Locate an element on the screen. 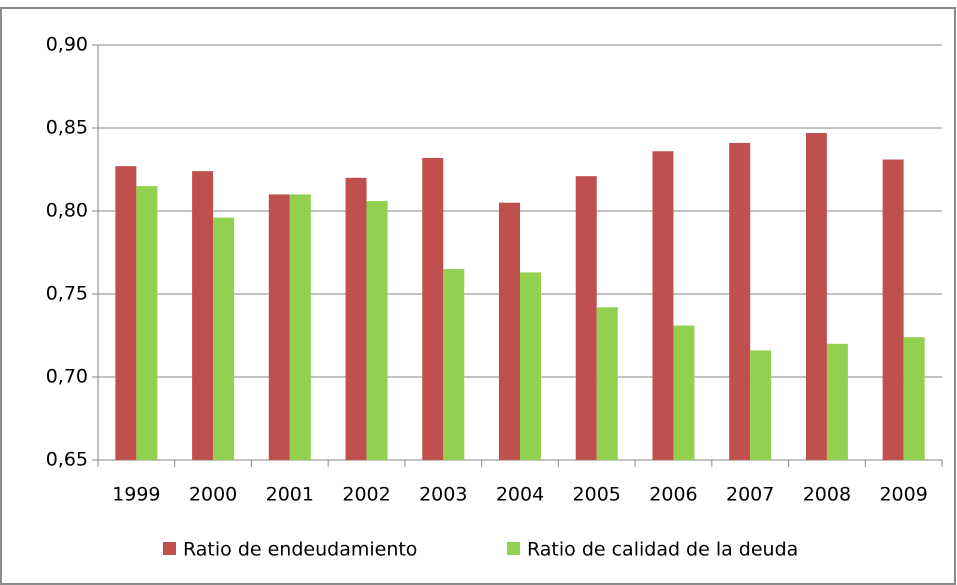  x-tick-label: 2007 is located at coordinates (750, 495).